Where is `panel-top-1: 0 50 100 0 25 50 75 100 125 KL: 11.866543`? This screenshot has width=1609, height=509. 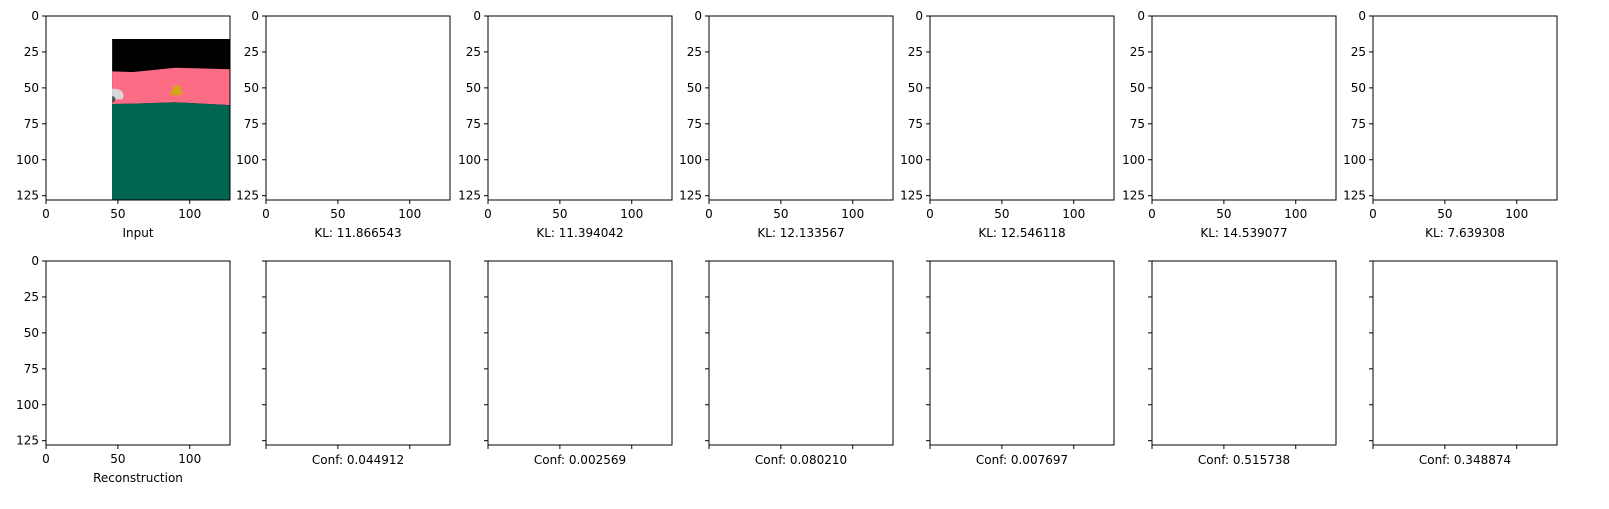 panel-top-1: 0 50 100 0 25 50 75 100 125 KL: 11.866543 is located at coordinates (343, 124).